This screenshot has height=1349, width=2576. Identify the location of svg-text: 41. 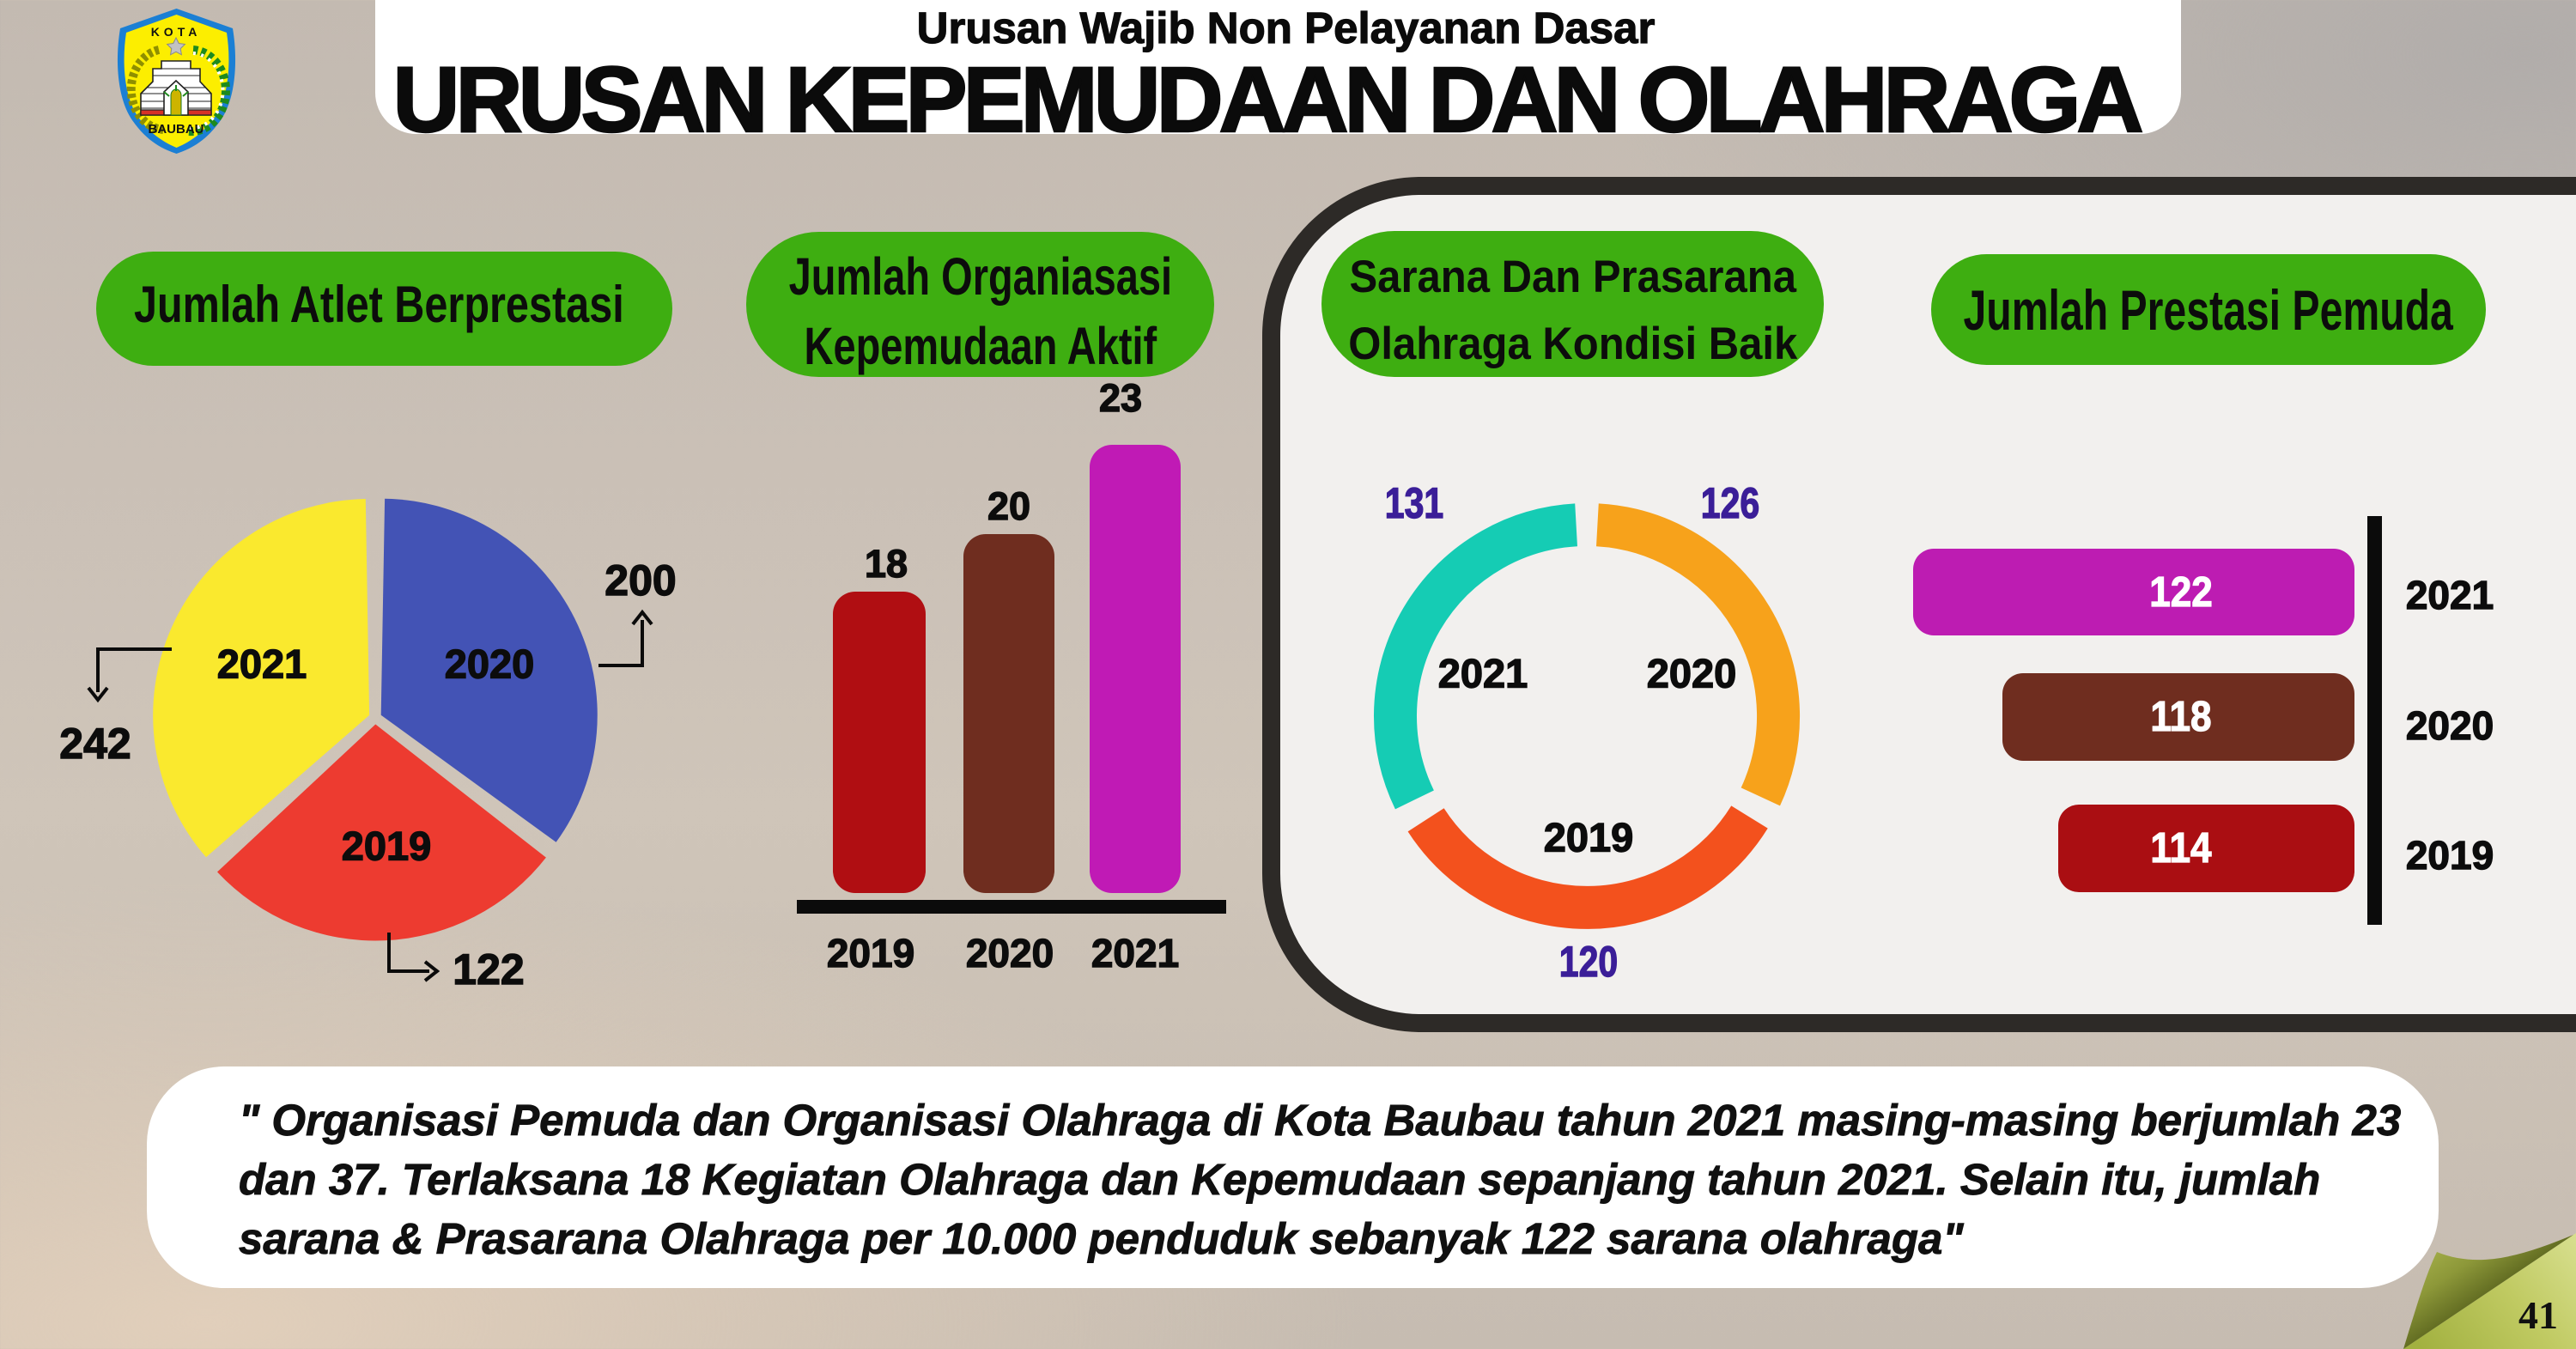
(2538, 1315).